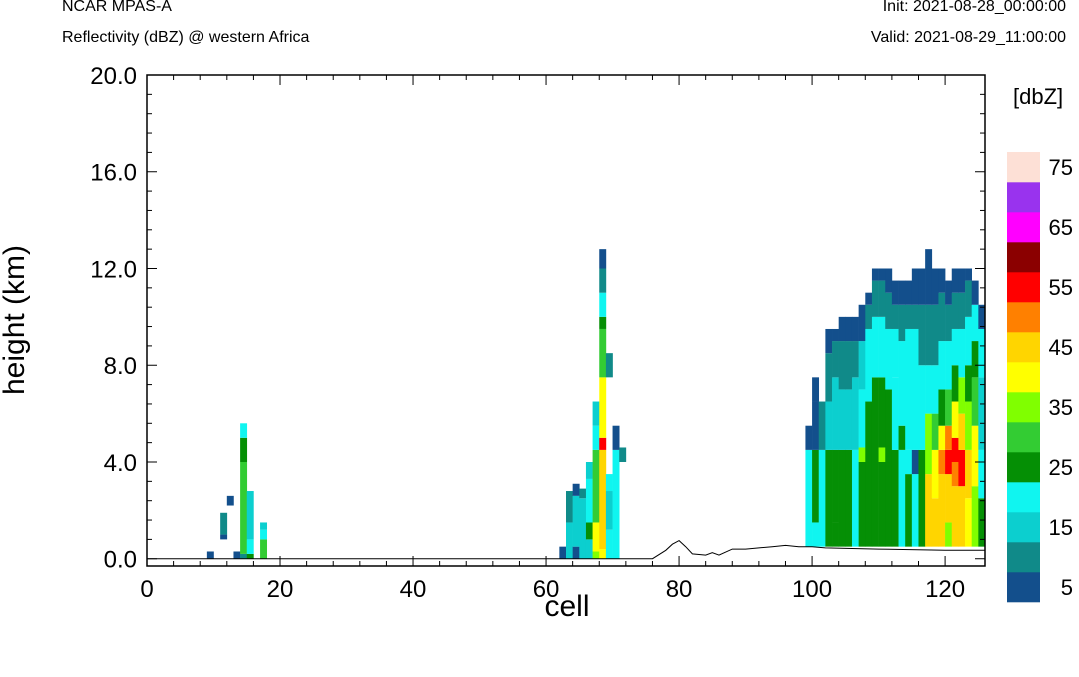 This screenshot has height=677, width=1079. Describe the element at coordinates (280, 589) in the screenshot. I see `x-tick-label: 20` at that location.